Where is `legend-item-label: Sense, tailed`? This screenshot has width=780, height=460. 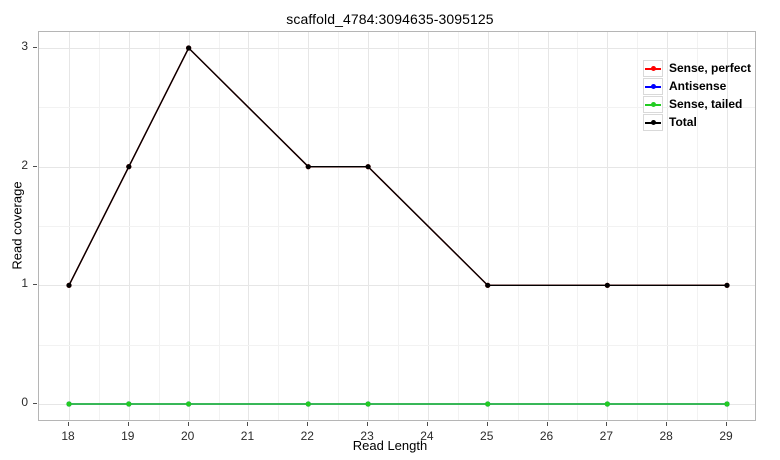
legend-item-label: Sense, tailed is located at coordinates (706, 104).